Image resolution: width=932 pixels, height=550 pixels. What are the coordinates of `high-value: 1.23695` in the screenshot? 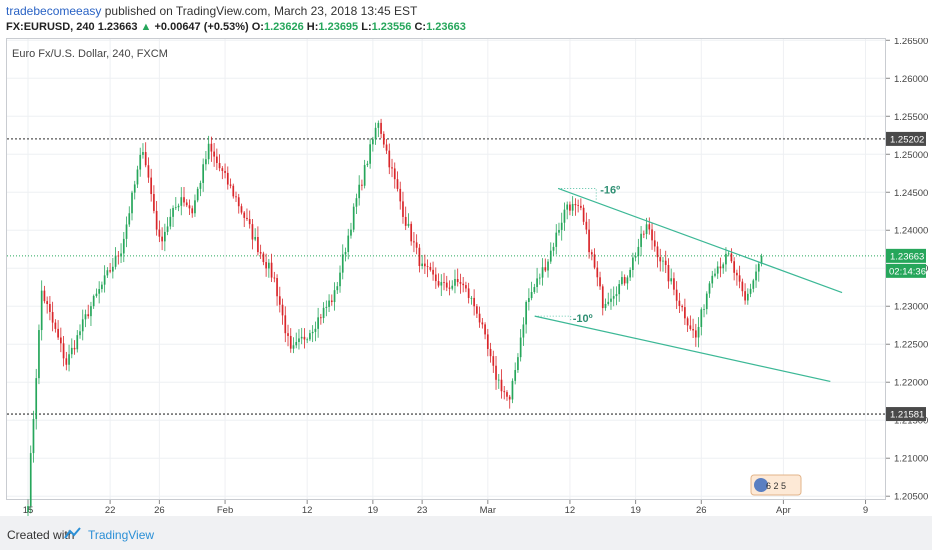 It's located at (338, 27).